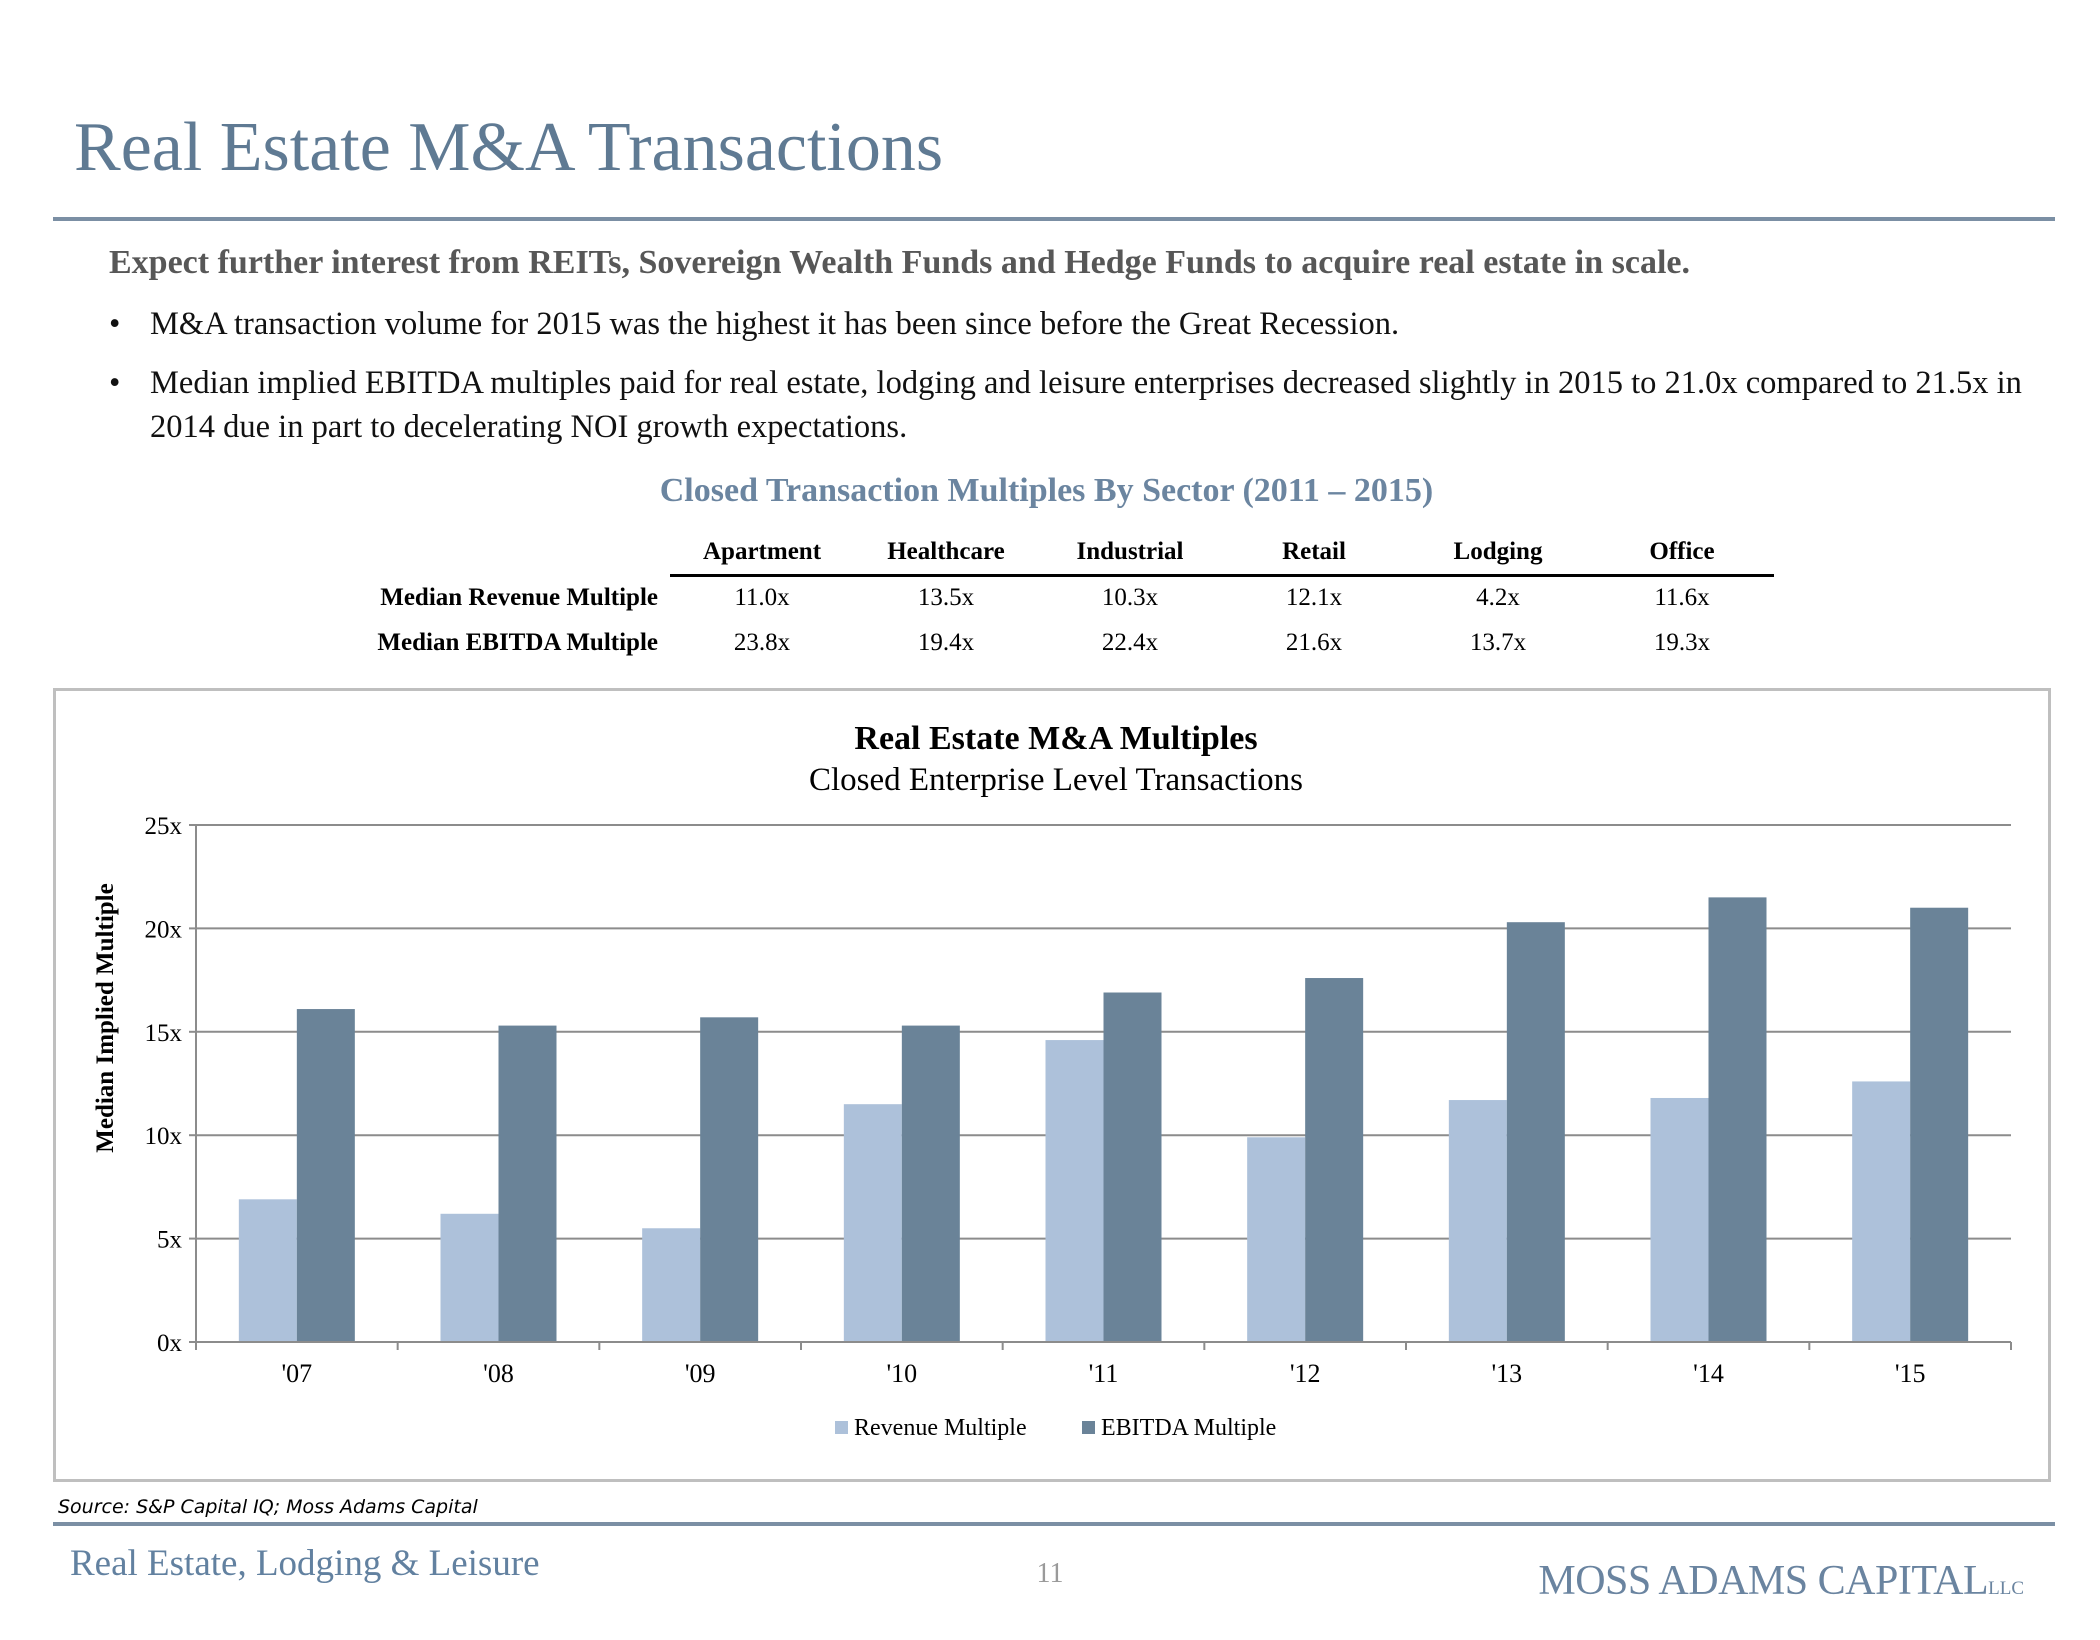 Image resolution: width=2100 pixels, height=1640 pixels. I want to click on y-tick-label: 5x, so click(170, 1240).